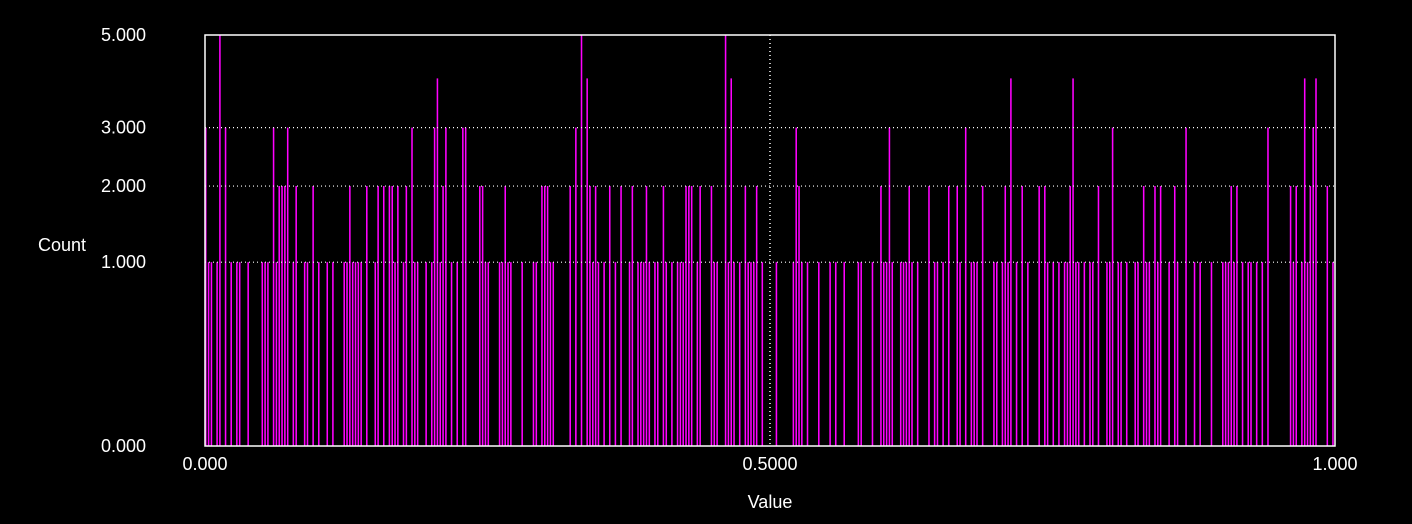  What do you see at coordinates (204, 464) in the screenshot?
I see `x-tick-label: 0.000` at bounding box center [204, 464].